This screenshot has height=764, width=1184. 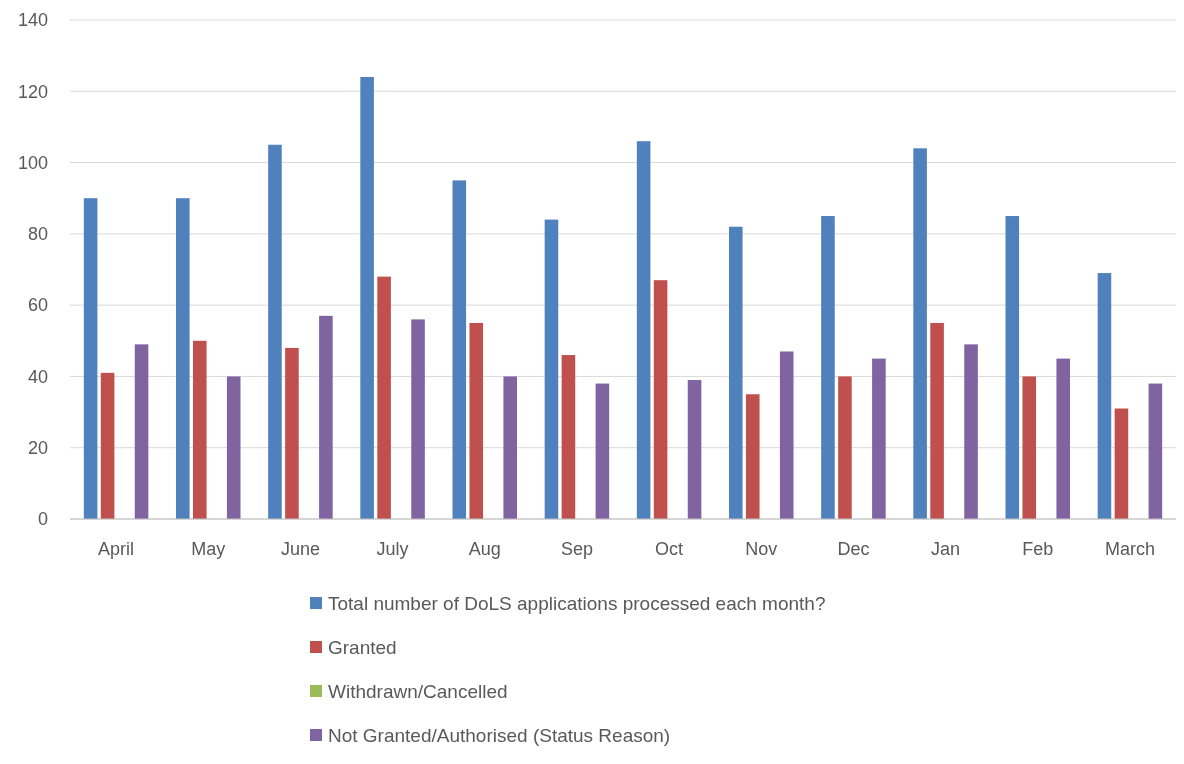 I want to click on x-tick-label: July, so click(x=392, y=549).